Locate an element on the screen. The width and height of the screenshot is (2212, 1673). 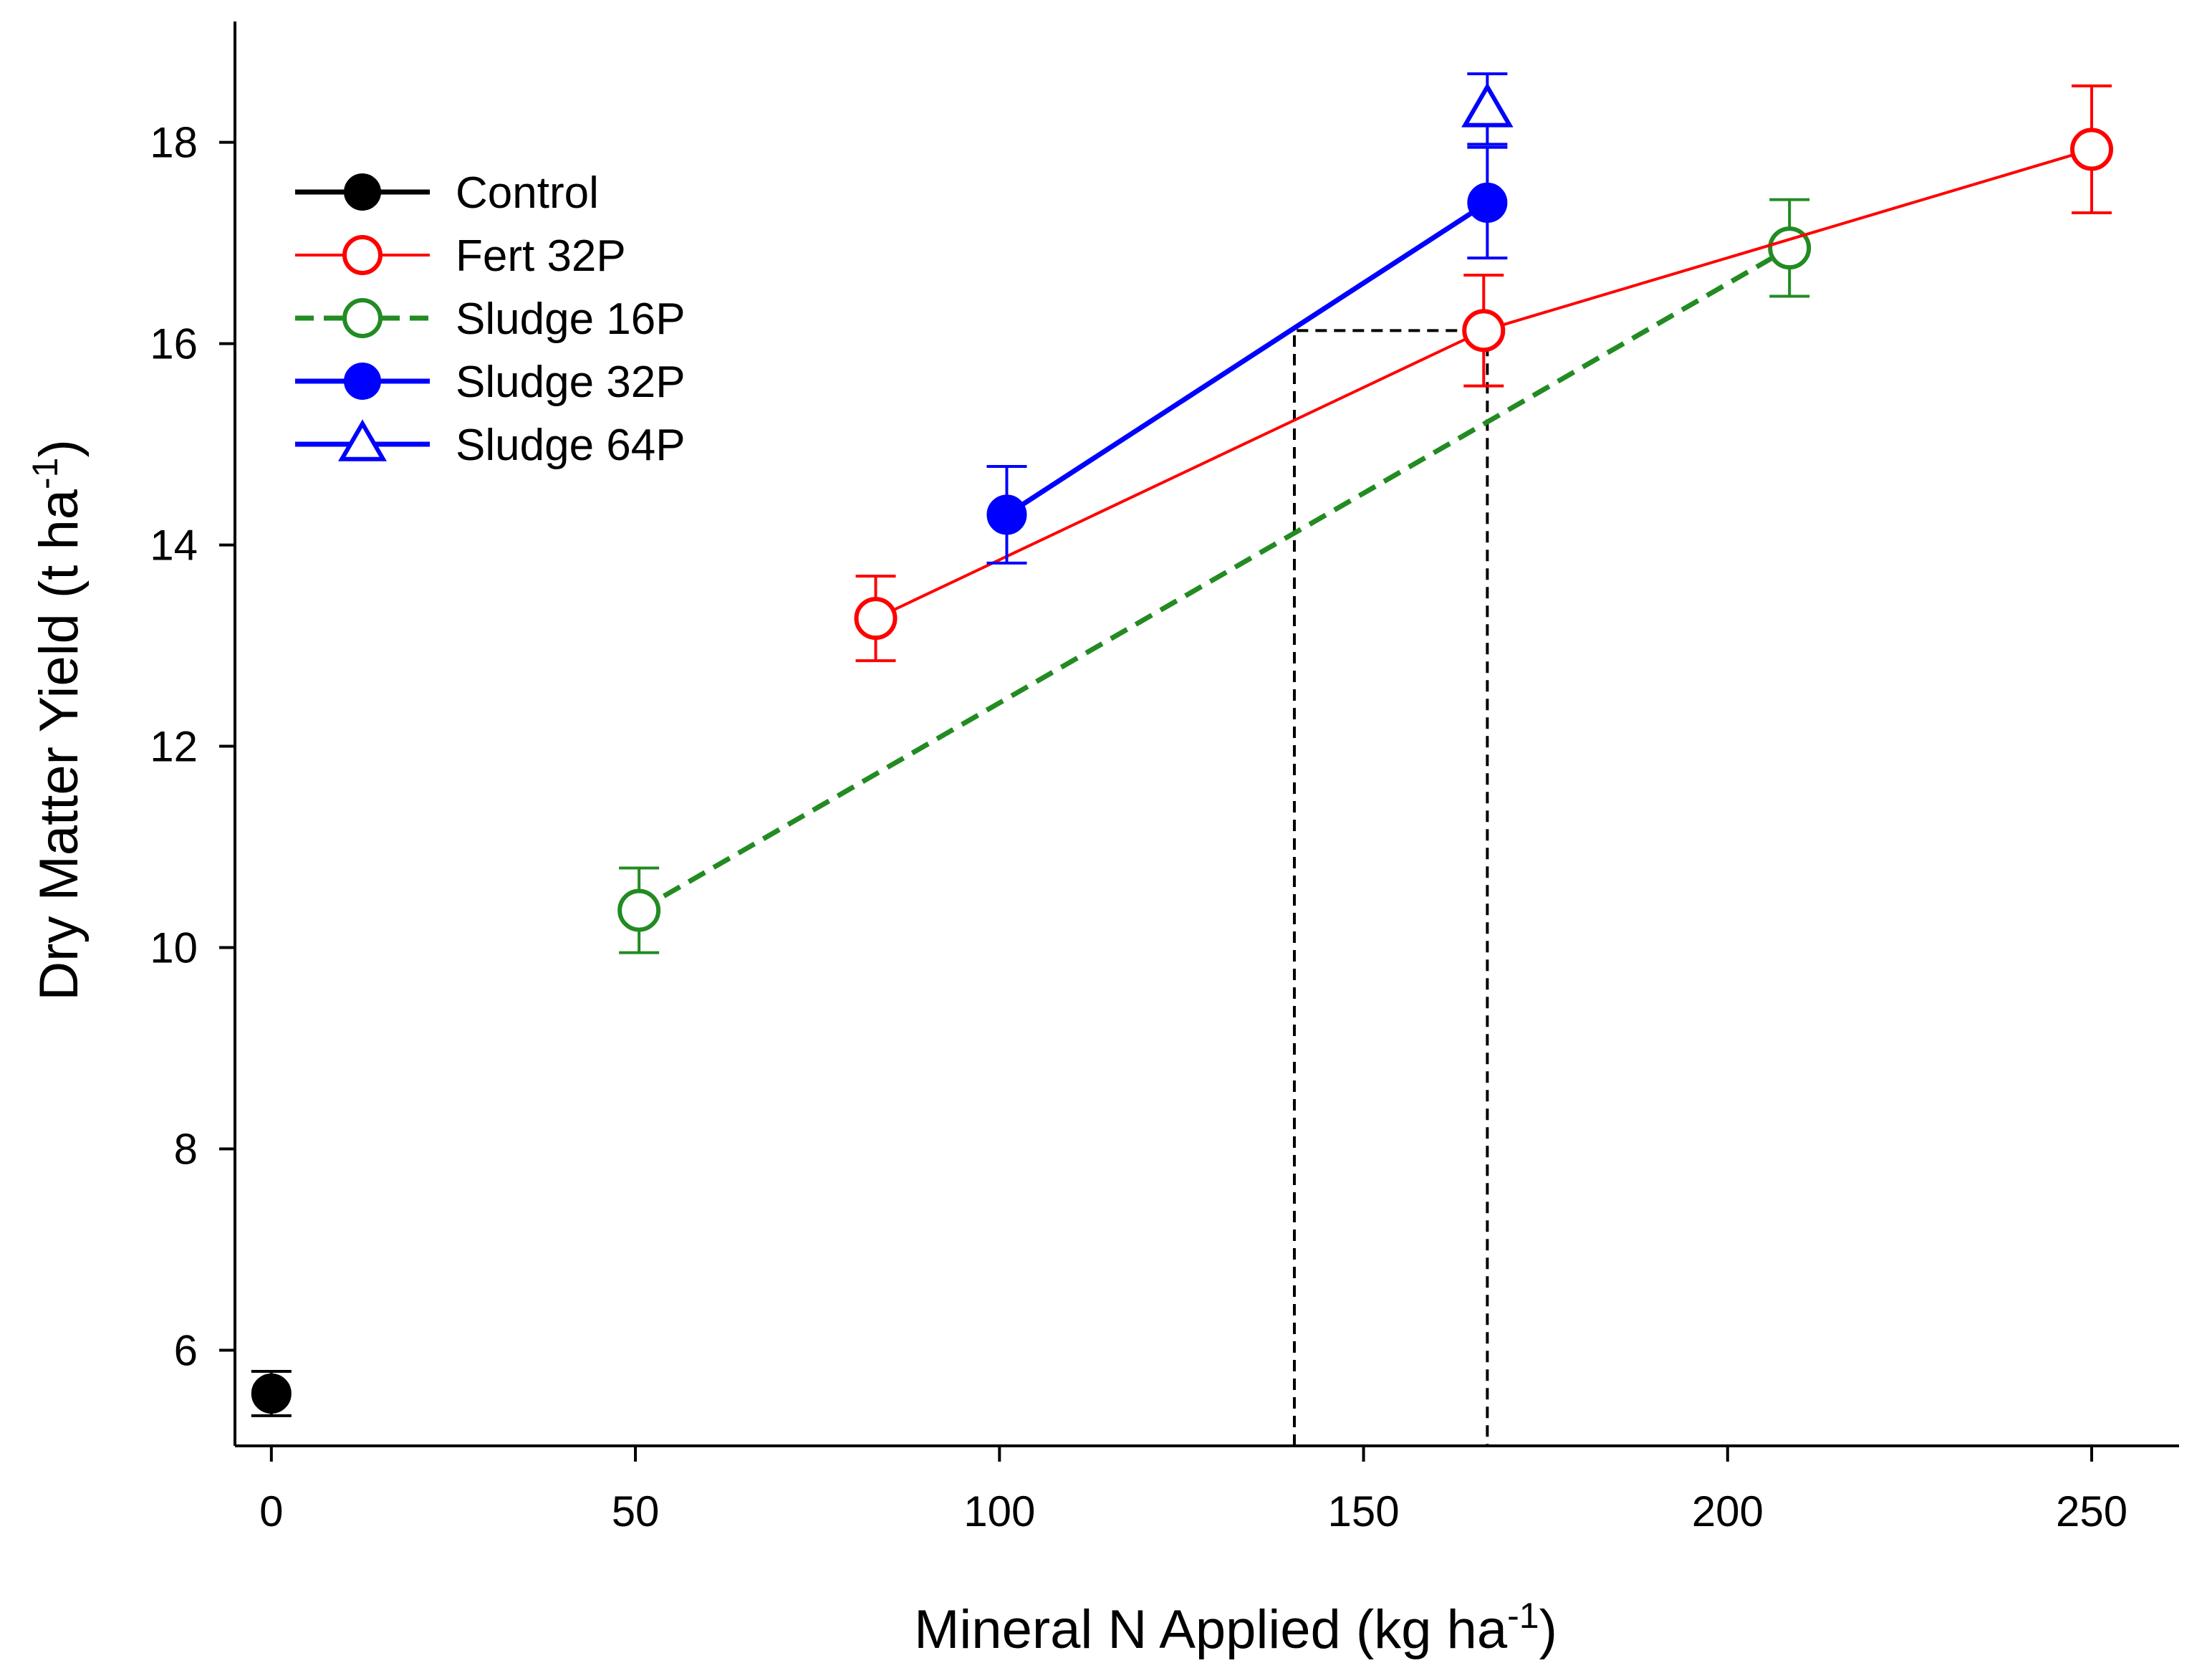
x-tick-label-200: 200 is located at coordinates (1728, 1511).